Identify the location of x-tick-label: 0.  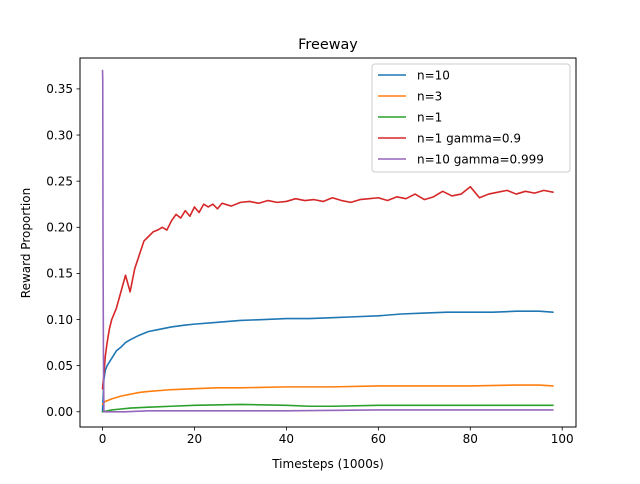
(103, 439).